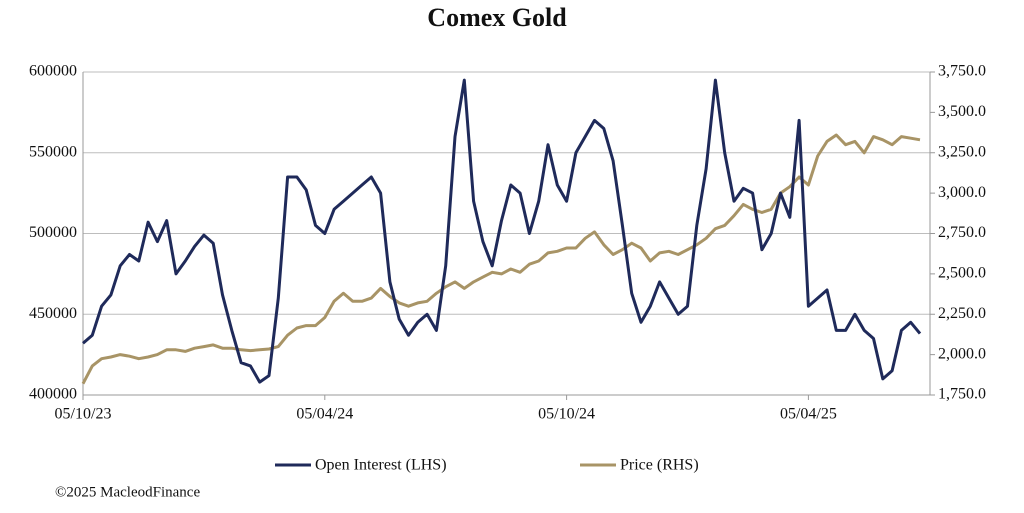 The height and width of the screenshot is (513, 1024). What do you see at coordinates (962, 111) in the screenshot?
I see `y2-tick-label: 3,500.0` at bounding box center [962, 111].